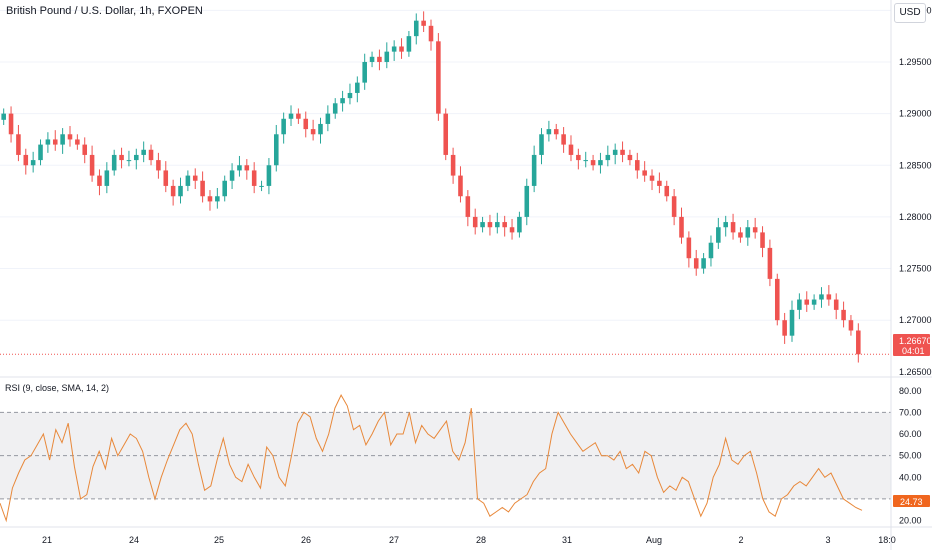  What do you see at coordinates (57, 388) in the screenshot?
I see `rsi-title: RSI (9, close, SMA, 14, 2)` at bounding box center [57, 388].